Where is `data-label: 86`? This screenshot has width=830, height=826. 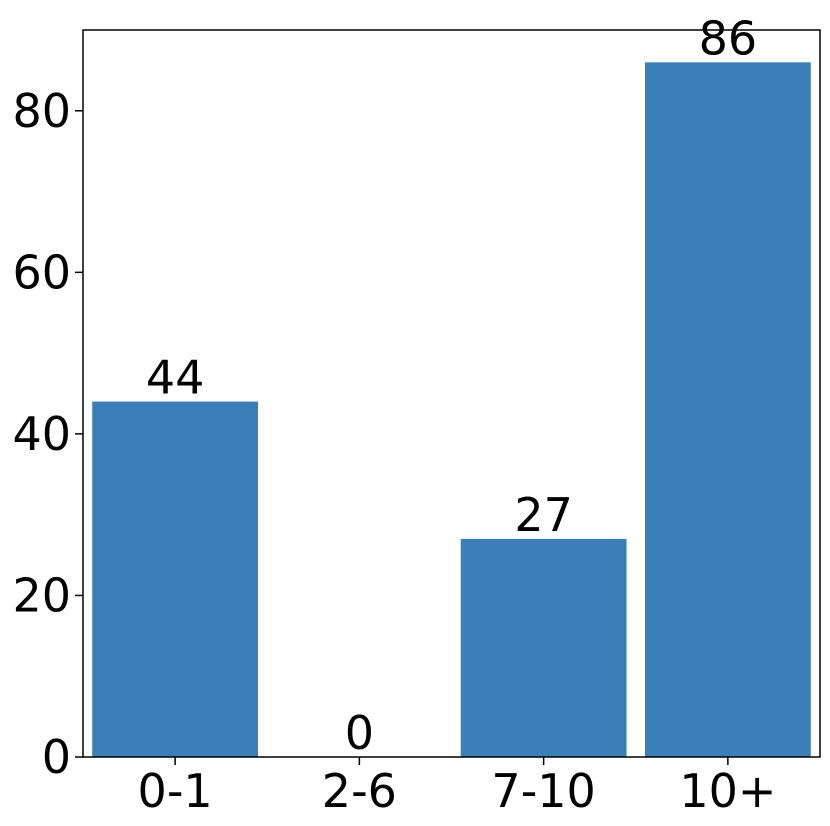 data-label: 86 is located at coordinates (728, 38).